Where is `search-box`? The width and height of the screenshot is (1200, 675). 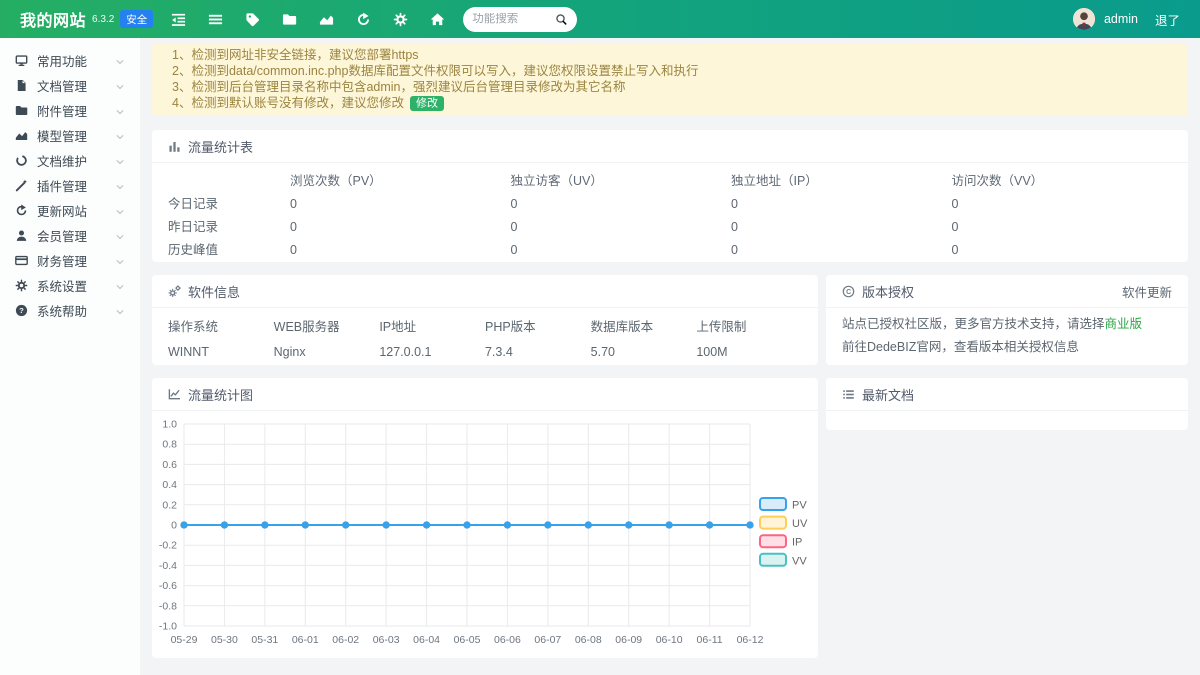
search-box is located at coordinates (520, 19).